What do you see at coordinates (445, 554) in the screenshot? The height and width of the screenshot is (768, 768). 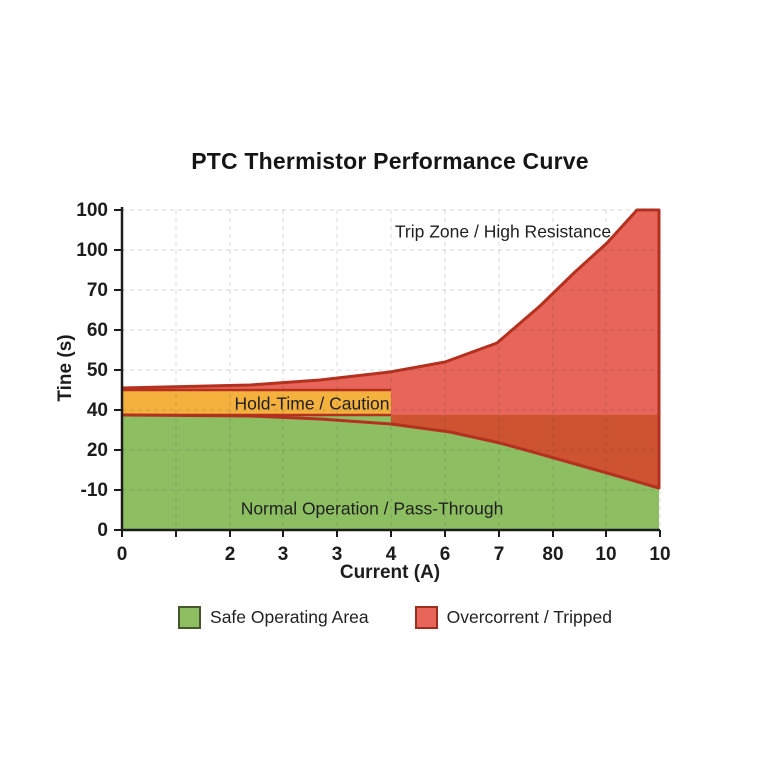 I see `x-tick-label: 6` at bounding box center [445, 554].